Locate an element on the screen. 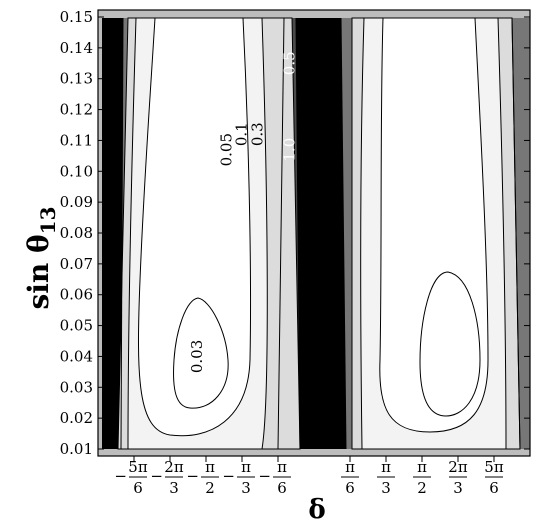 This screenshot has height=522, width=535. contour-left-0.03 is located at coordinates (201, 353).